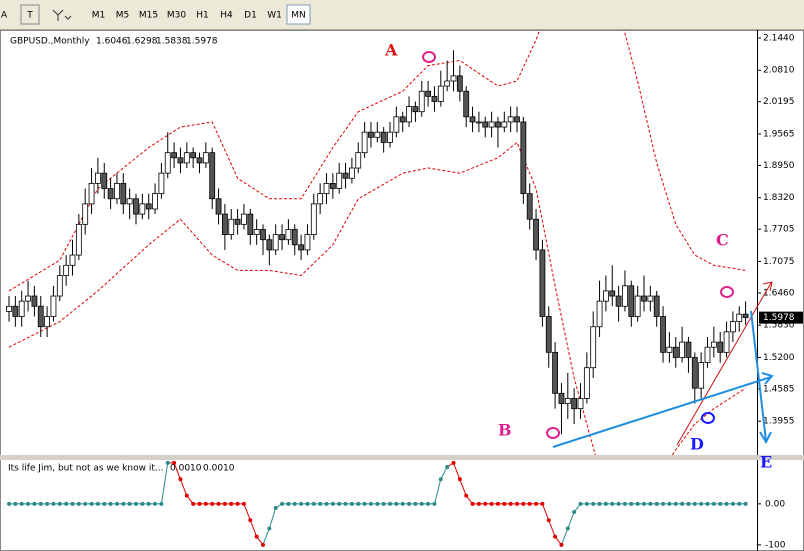 The width and height of the screenshot is (804, 551). What do you see at coordinates (775, 504) in the screenshot?
I see `indicator-tick-label: 0.00` at bounding box center [775, 504].